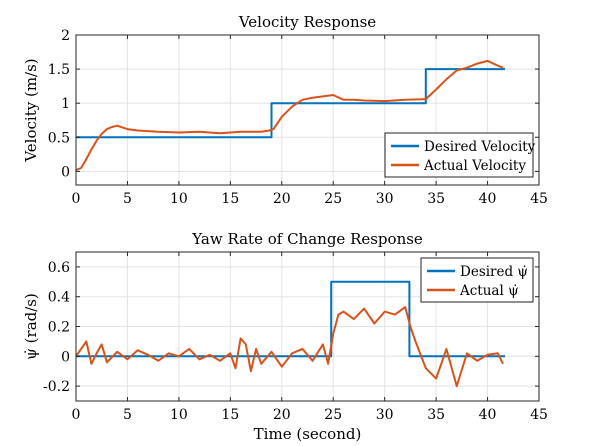  I want to click on y-tick-label: -0.2, so click(56, 387).